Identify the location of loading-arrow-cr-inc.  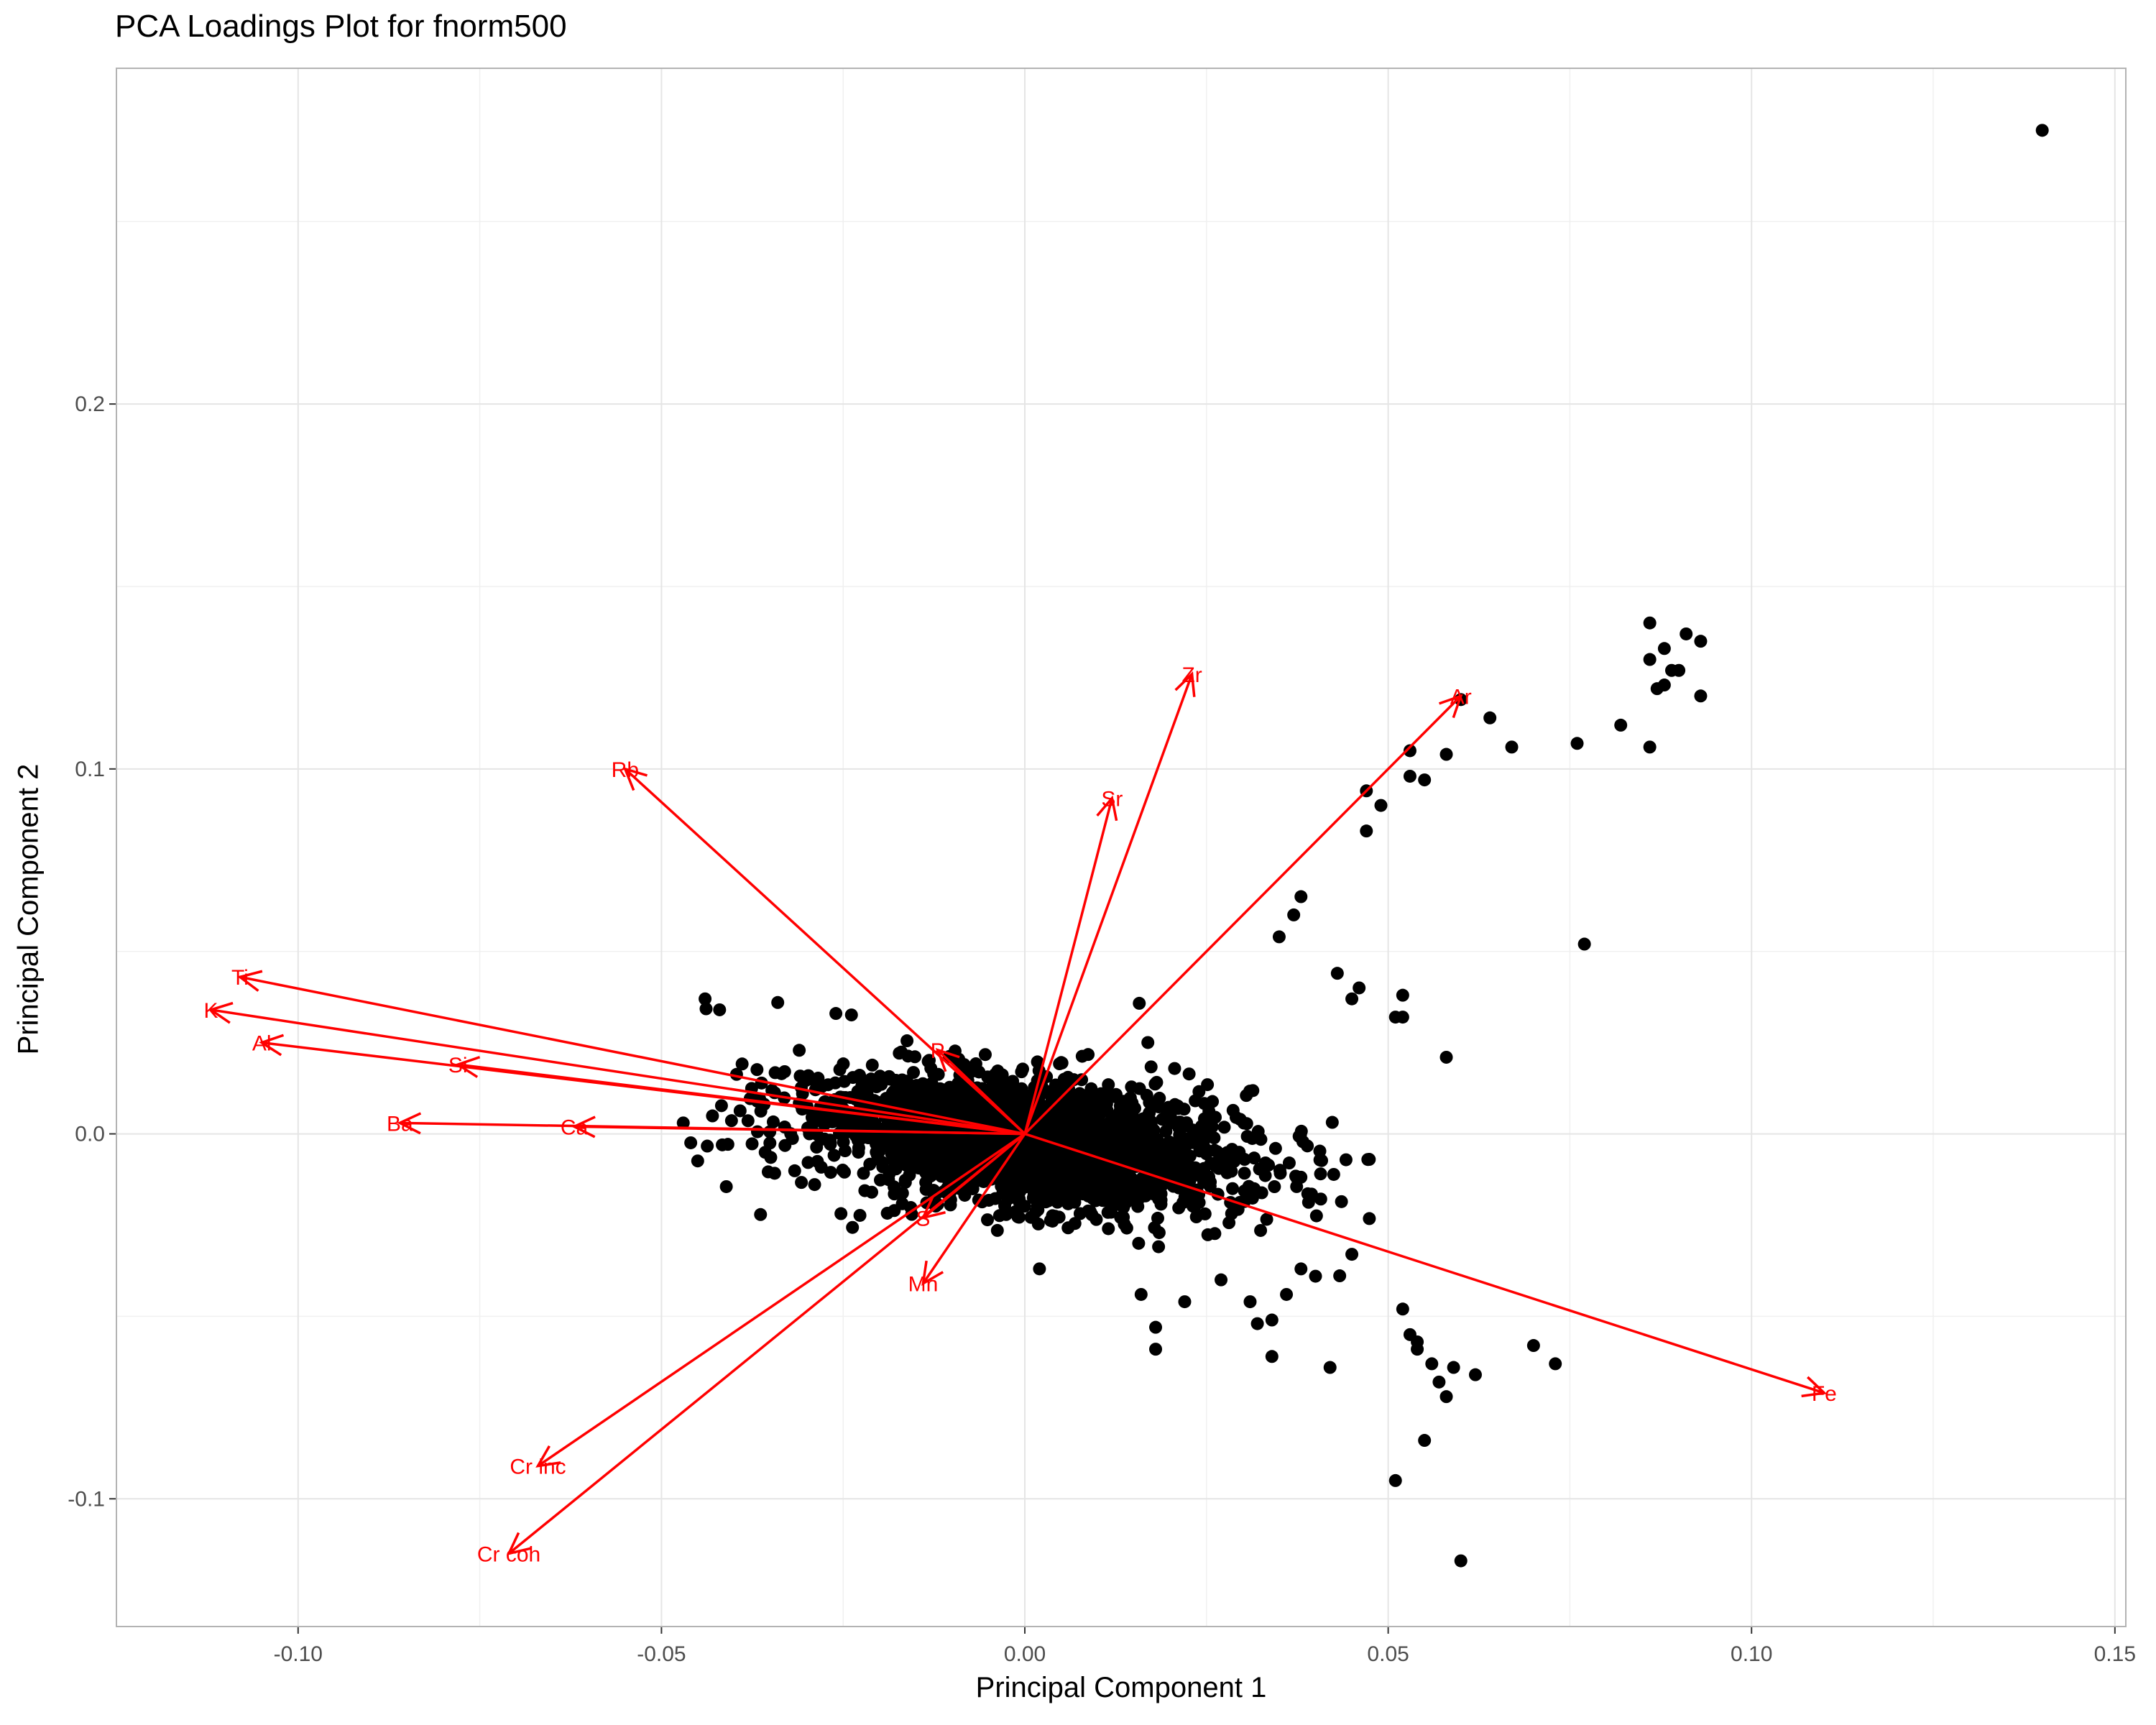
(781, 1300).